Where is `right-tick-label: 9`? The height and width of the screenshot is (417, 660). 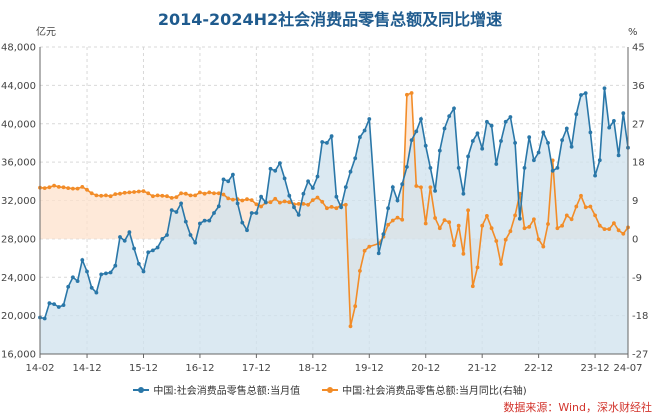 right-tick-label: 9 is located at coordinates (635, 201).